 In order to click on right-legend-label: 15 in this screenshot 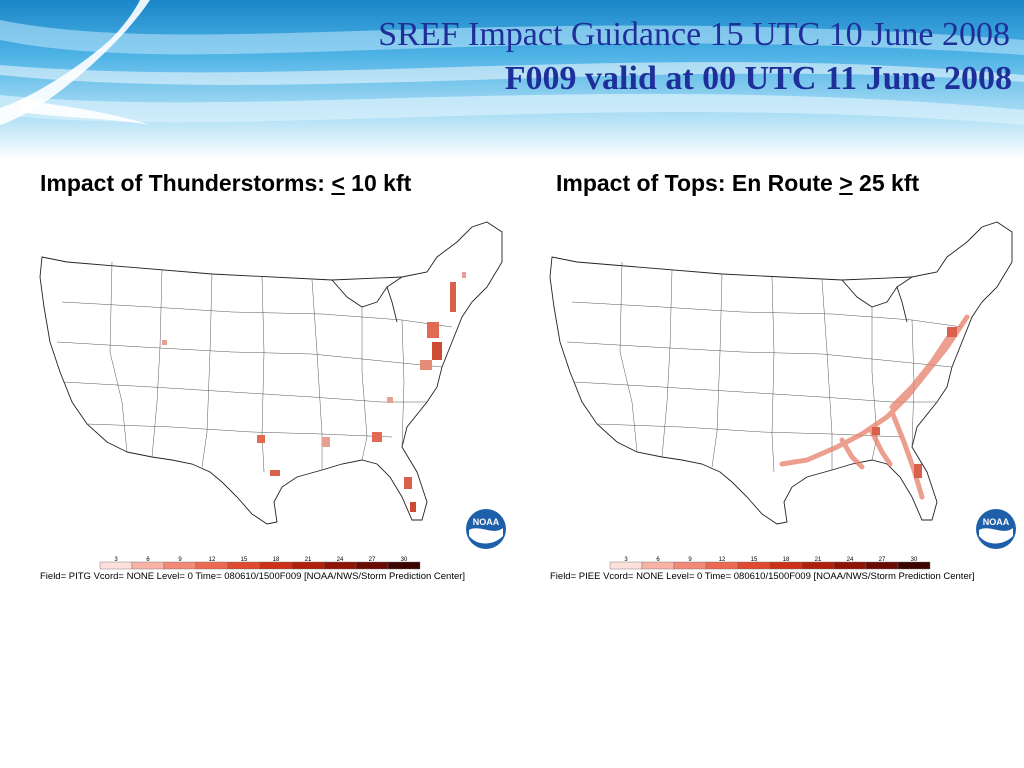, I will do `click(754, 560)`.